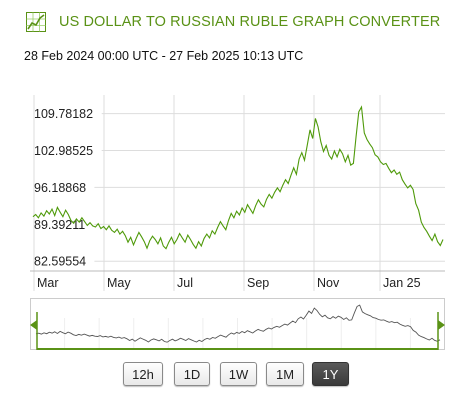 This screenshot has width=454, height=408. I want to click on y-tick-label: 96.18868, so click(60, 188).